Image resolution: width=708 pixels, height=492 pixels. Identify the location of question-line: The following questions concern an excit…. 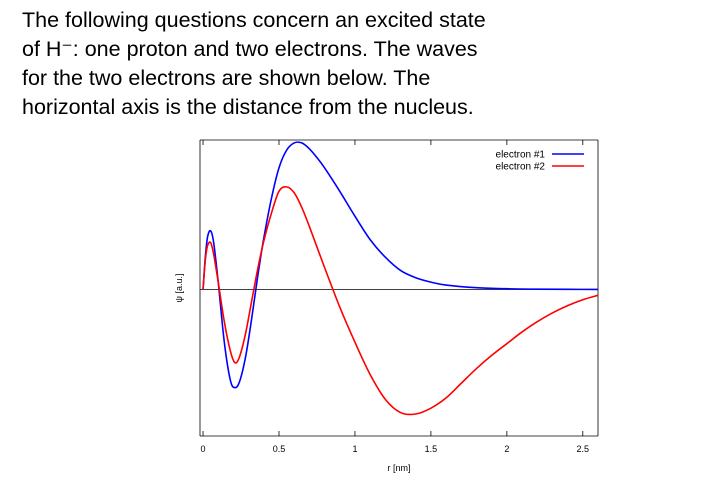
(254, 20).